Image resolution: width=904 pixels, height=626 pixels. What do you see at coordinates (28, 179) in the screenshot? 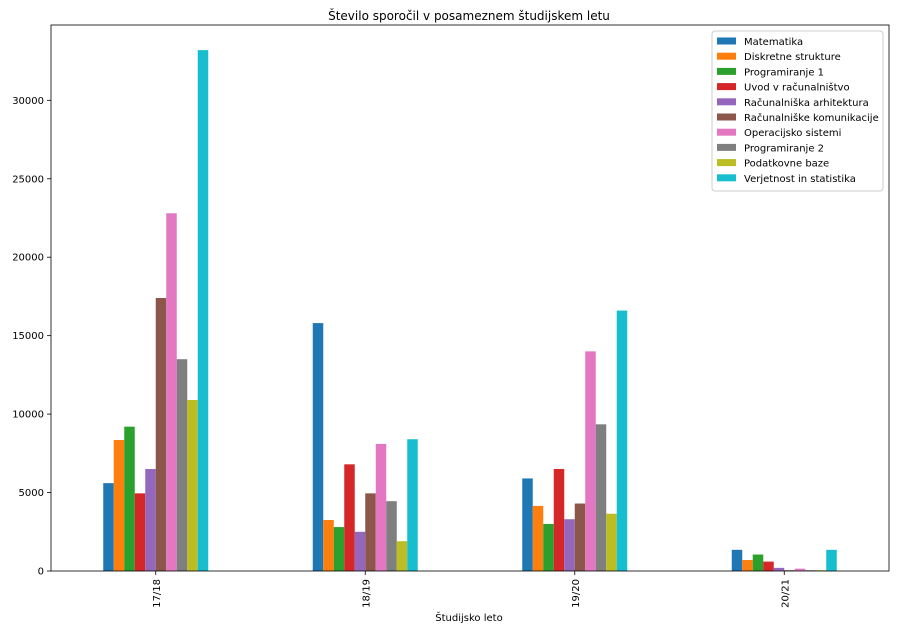
I see `y-tick-label: 25000` at bounding box center [28, 179].